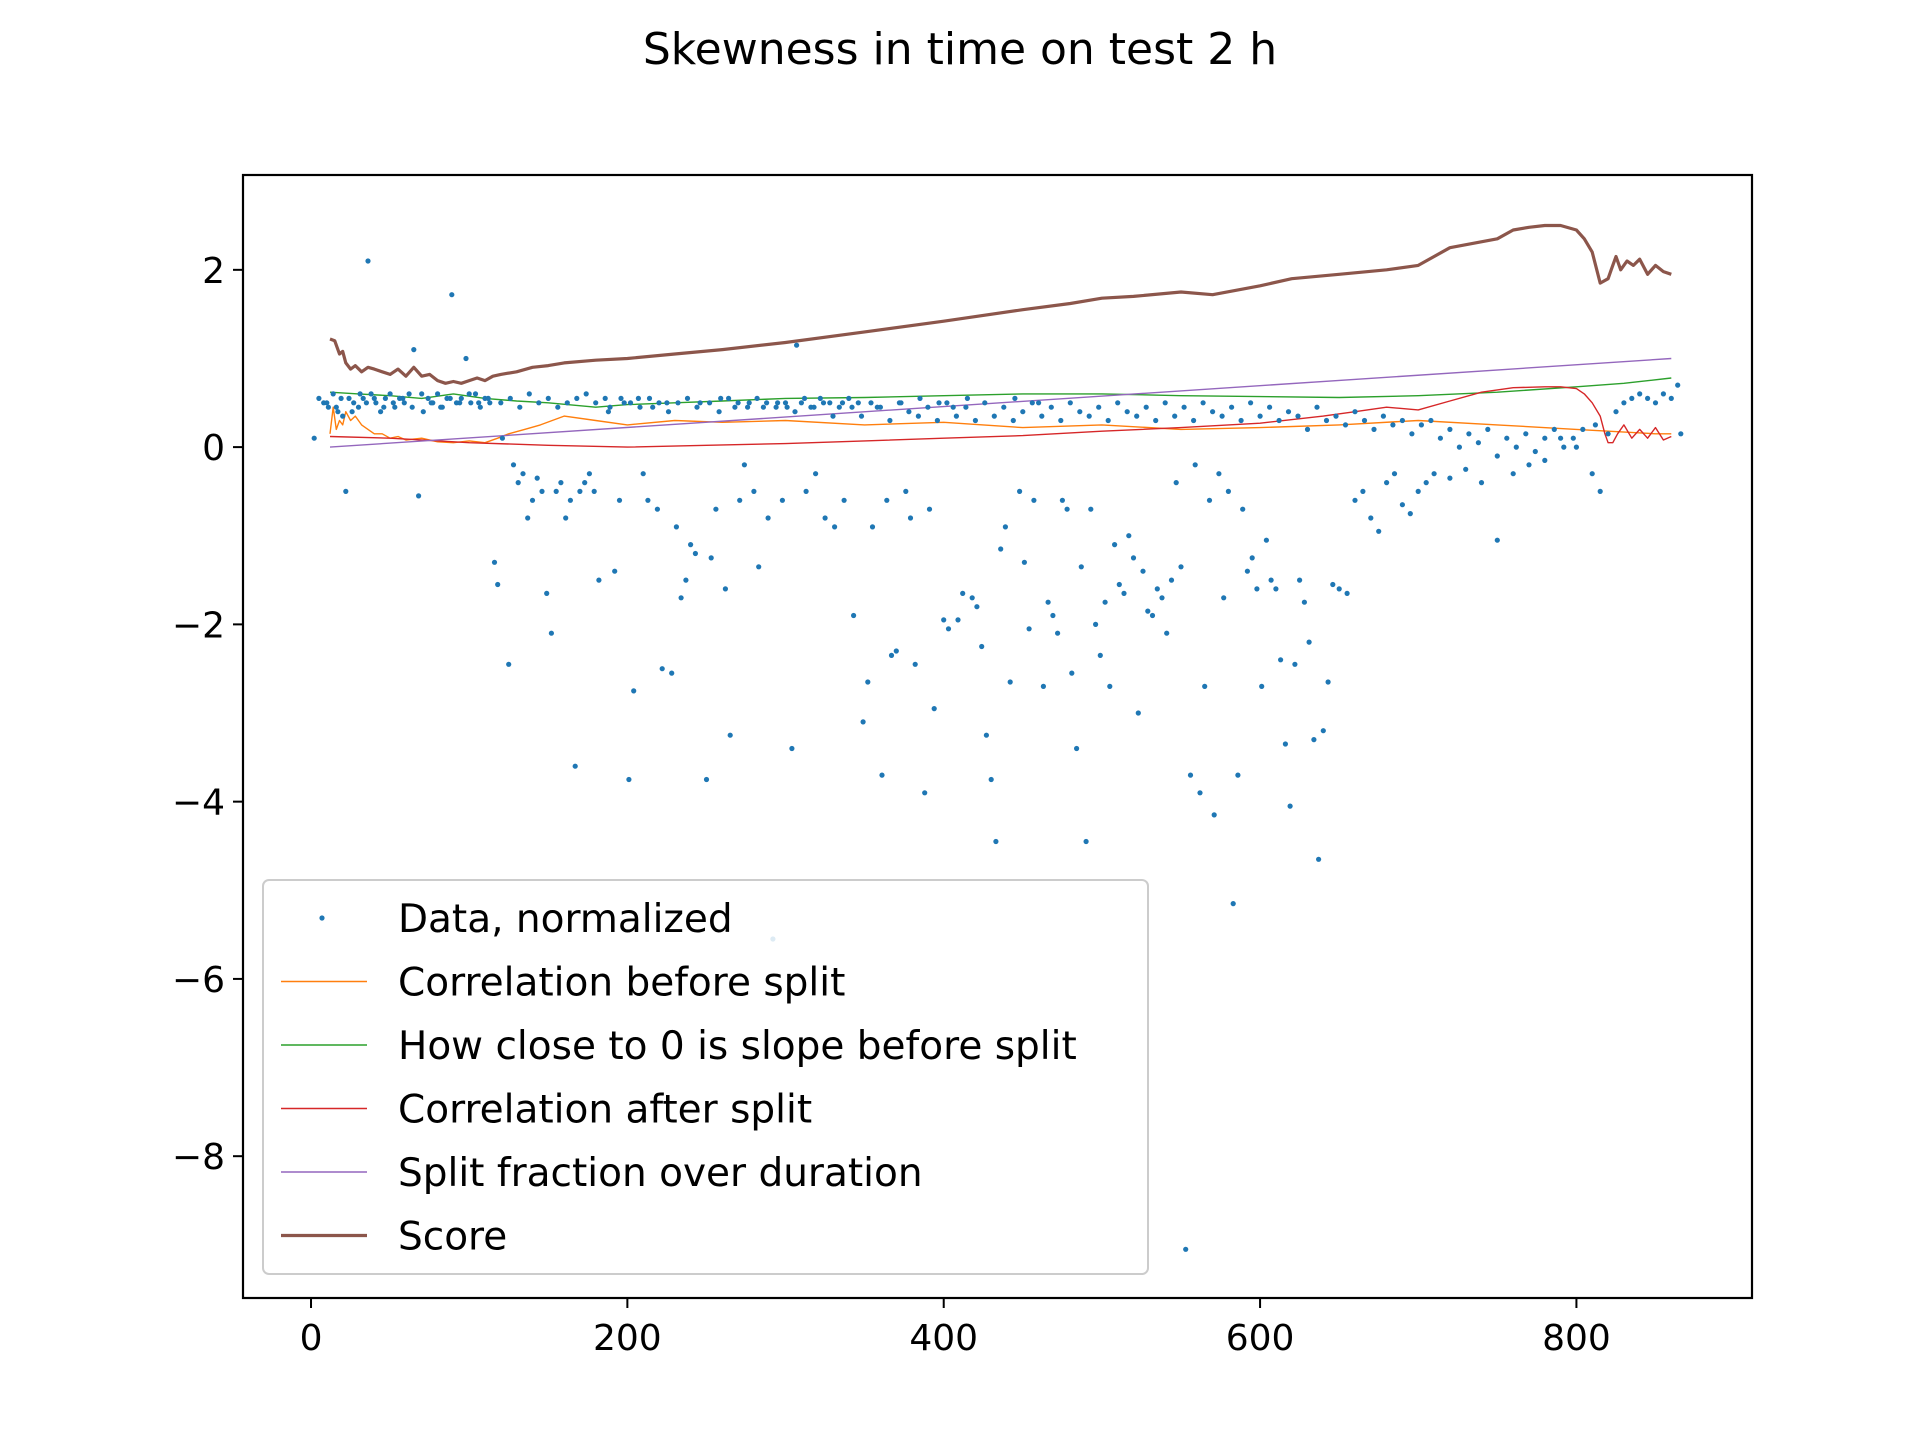 The height and width of the screenshot is (1440, 1920). Describe the element at coordinates (660, 1173) in the screenshot. I see `legend-label: Split fraction over duration` at that location.